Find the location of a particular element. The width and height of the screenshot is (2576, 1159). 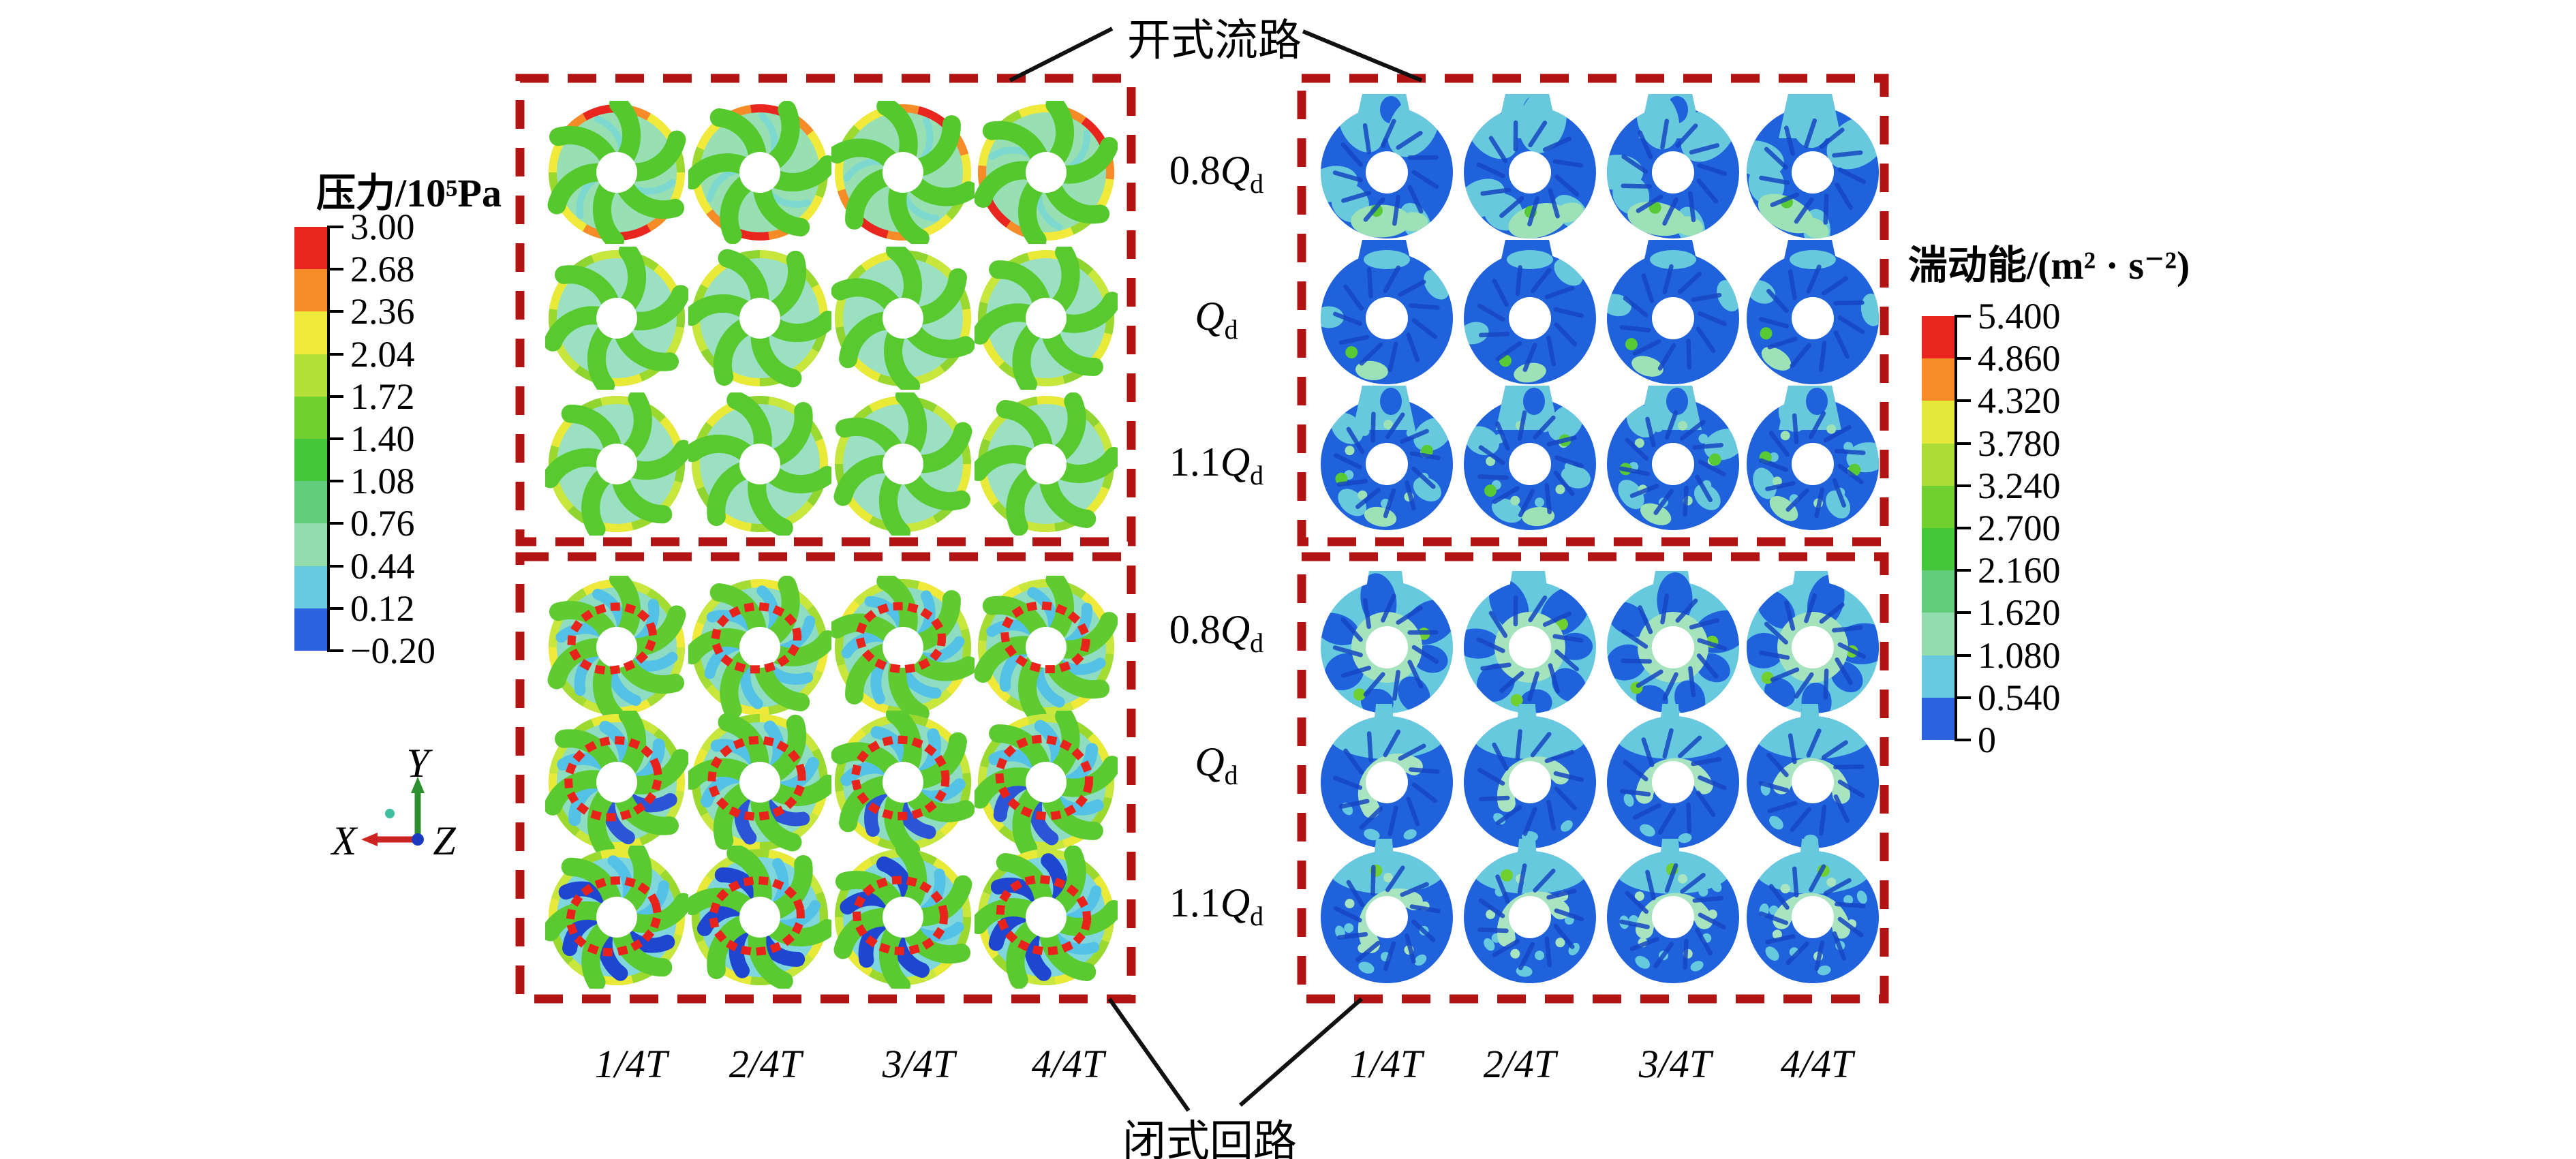

axis-label-z: Z is located at coordinates (444, 841).